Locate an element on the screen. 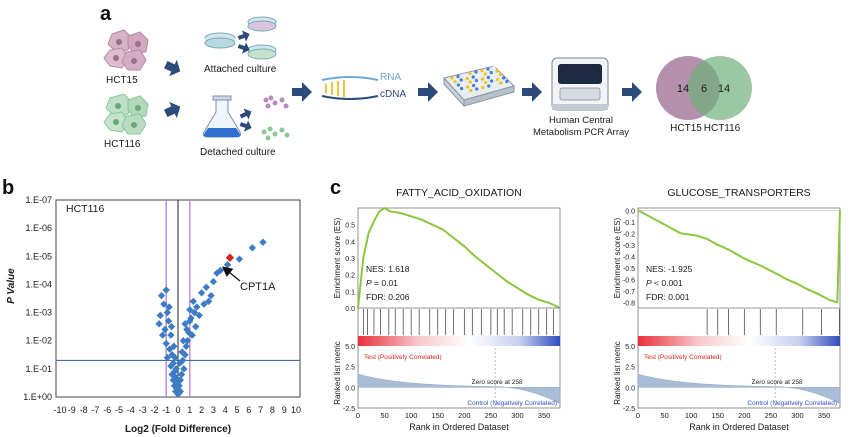 This screenshot has width=868, height=437. y-tick-label: 1.E-01 is located at coordinates (38, 369).